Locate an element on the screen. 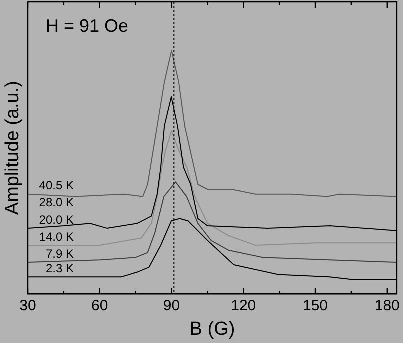 This screenshot has width=403, height=343. y-axis-title: Amplitude (a.u.) is located at coordinates (13, 148).